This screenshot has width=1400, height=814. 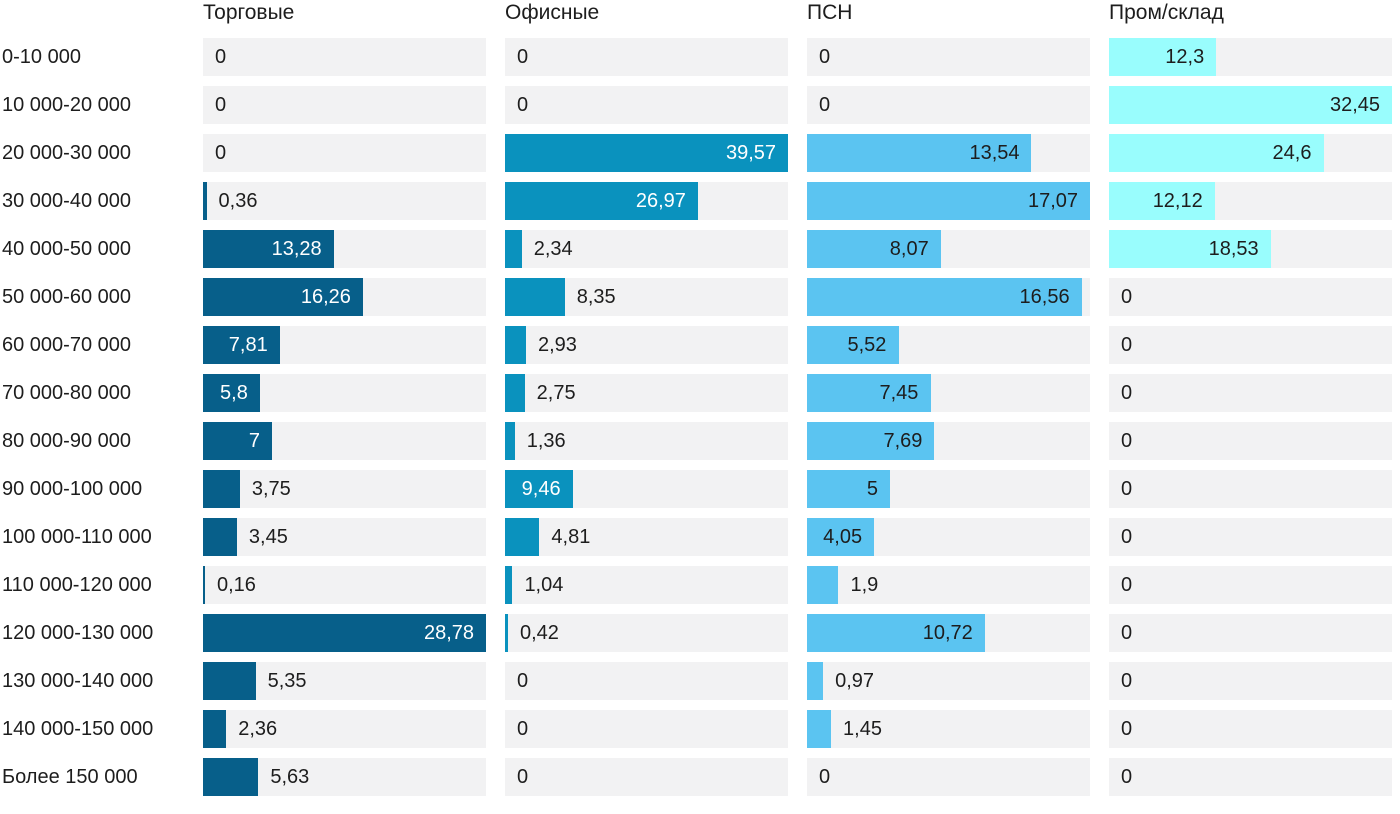 What do you see at coordinates (646, 297) in the screenshot?
I see `bar-track: 8,35` at bounding box center [646, 297].